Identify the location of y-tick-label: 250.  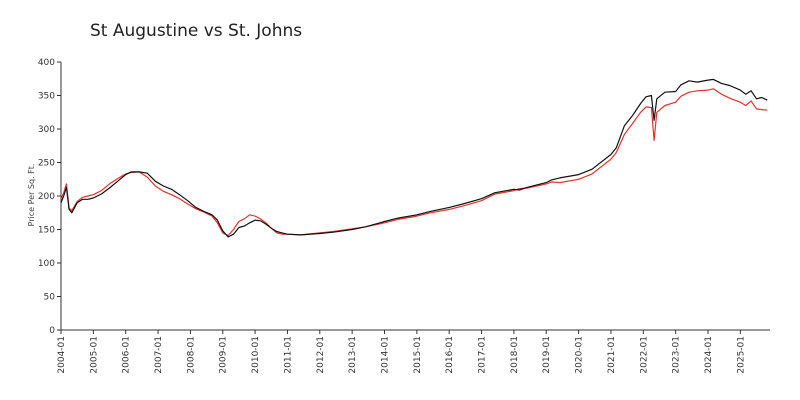
(46, 164).